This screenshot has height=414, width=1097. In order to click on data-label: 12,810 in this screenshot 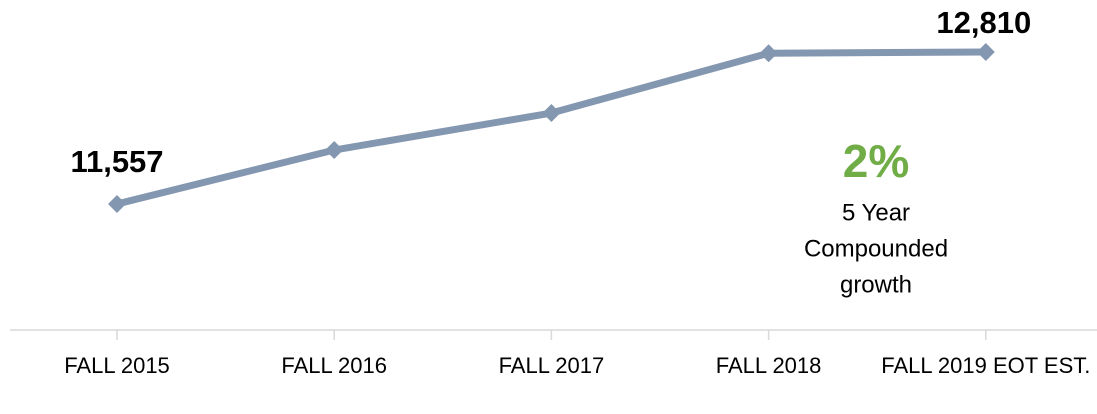, I will do `click(983, 22)`.